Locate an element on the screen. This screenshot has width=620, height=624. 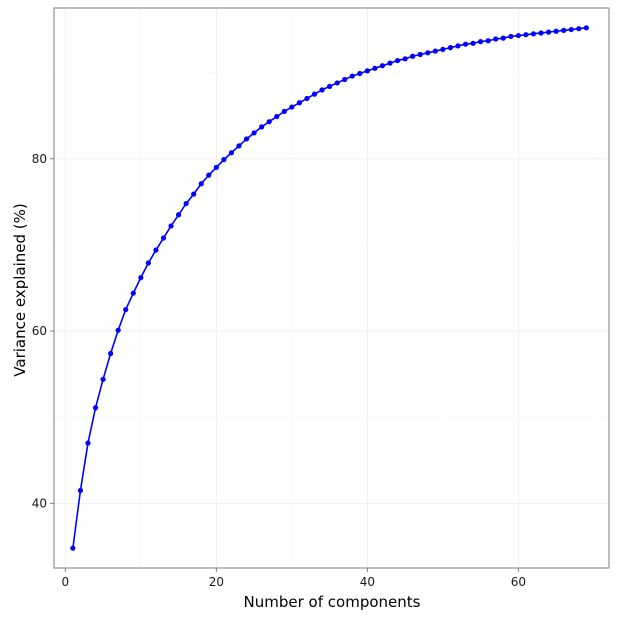
x-tick-label: 60 is located at coordinates (518, 582).